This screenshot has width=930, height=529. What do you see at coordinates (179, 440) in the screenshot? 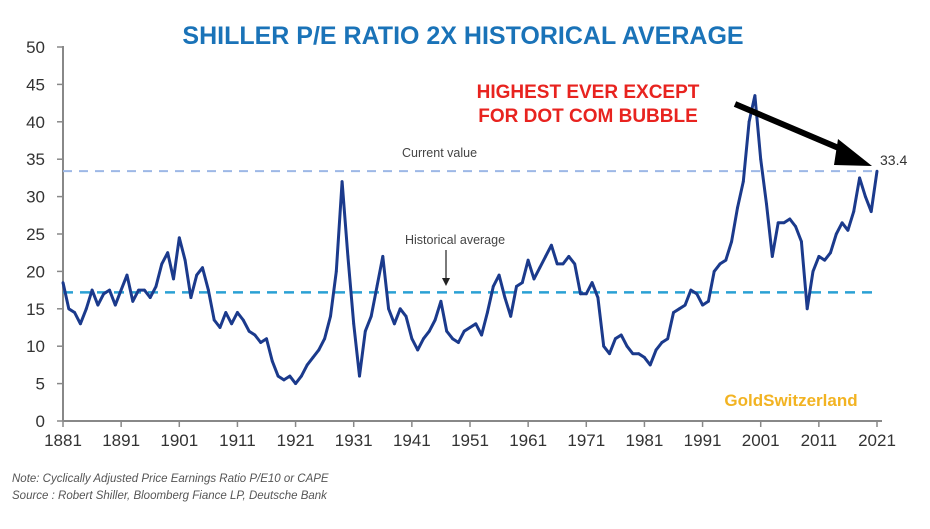
I see `x-tick-label: 1901` at bounding box center [179, 440].